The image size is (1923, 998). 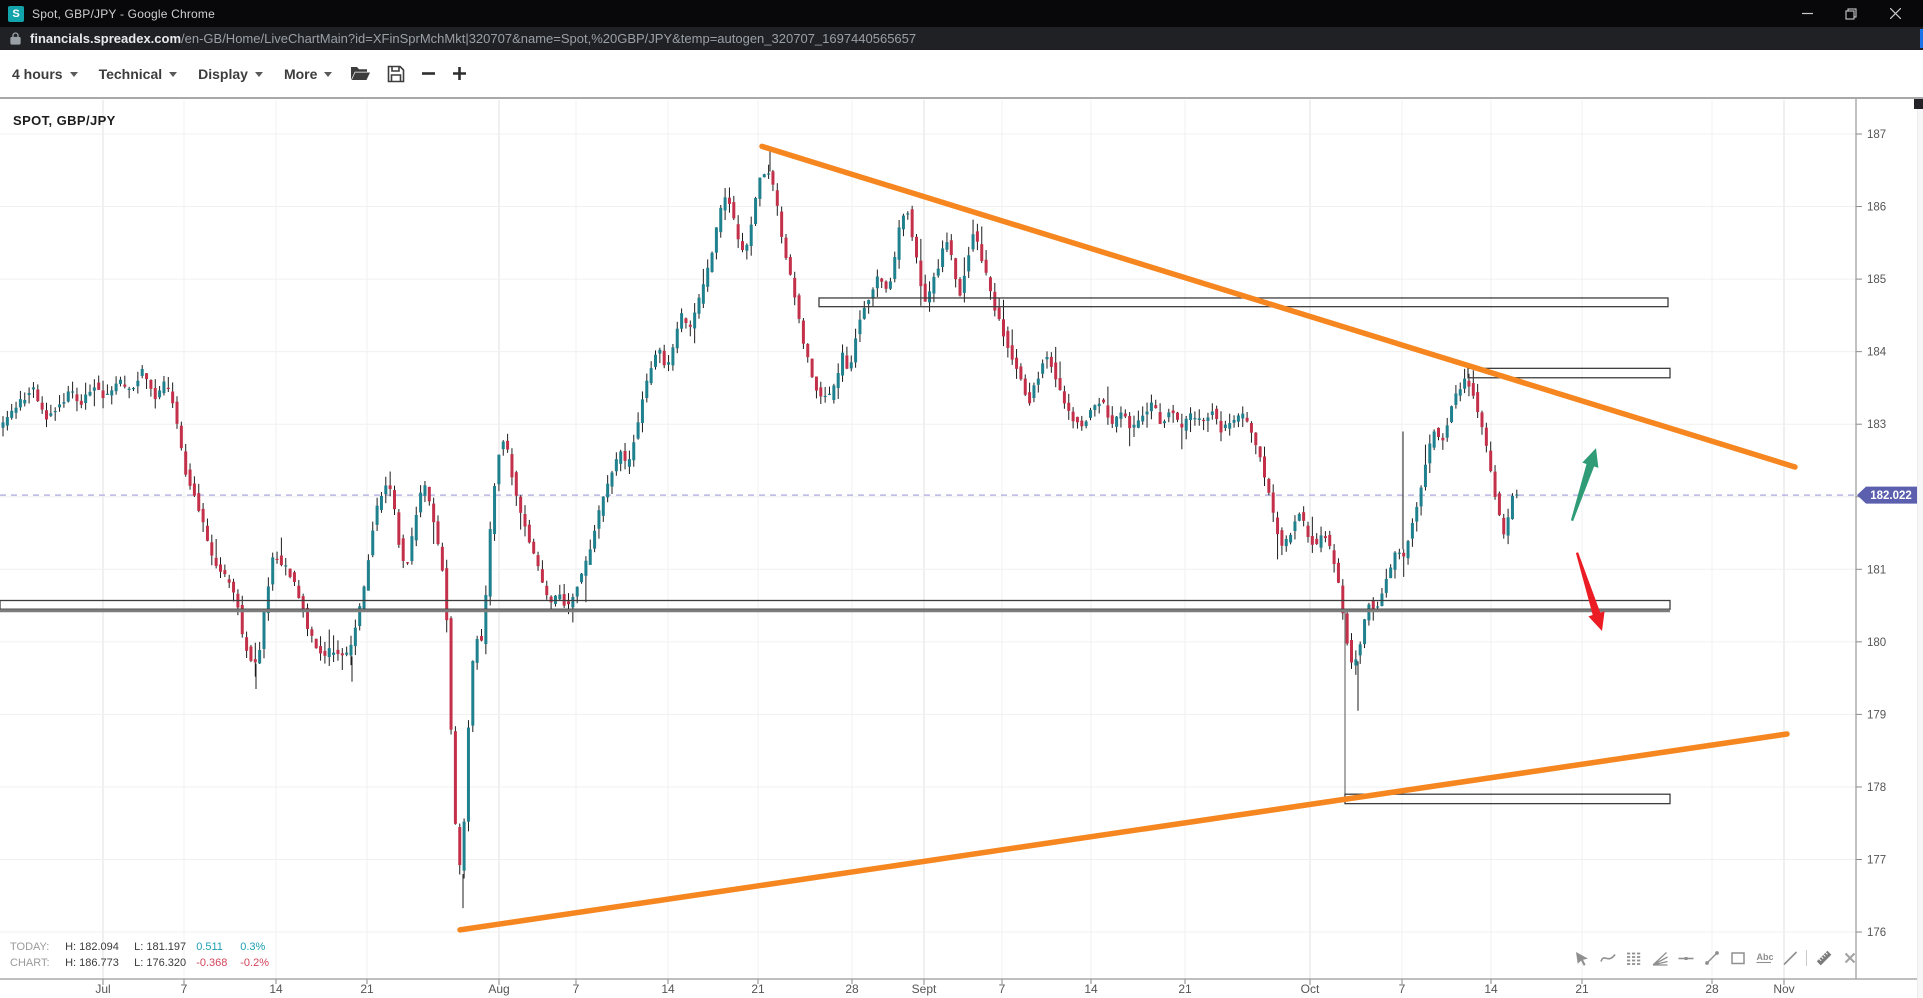 I want to click on pointer-arrow-icon, so click(x=1581, y=957).